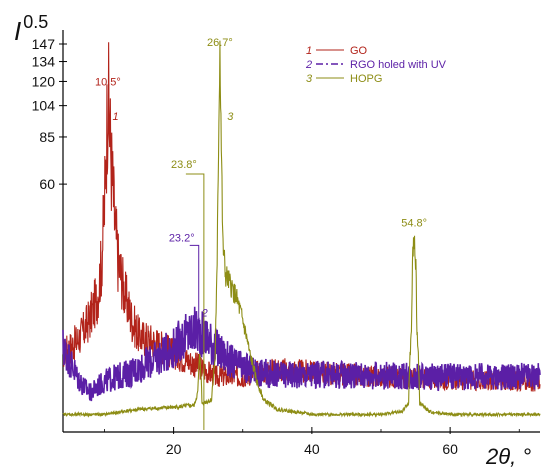 This screenshot has height=472, width=550. Describe the element at coordinates (366, 79) in the screenshot. I see `legend-entry-label: HOPG` at that location.